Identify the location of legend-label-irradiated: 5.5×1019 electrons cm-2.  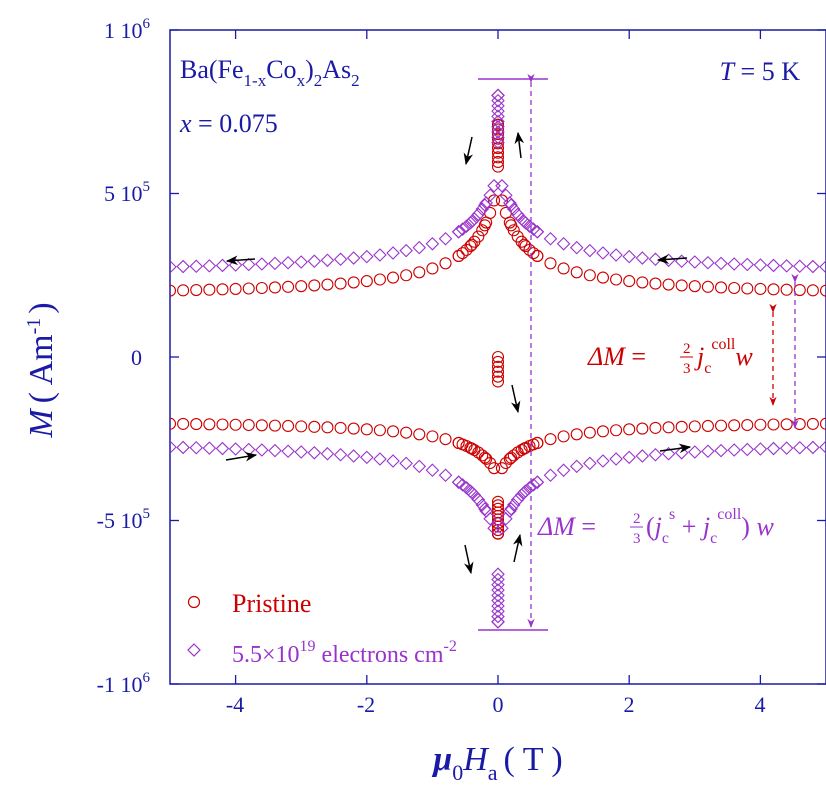
(344, 653).